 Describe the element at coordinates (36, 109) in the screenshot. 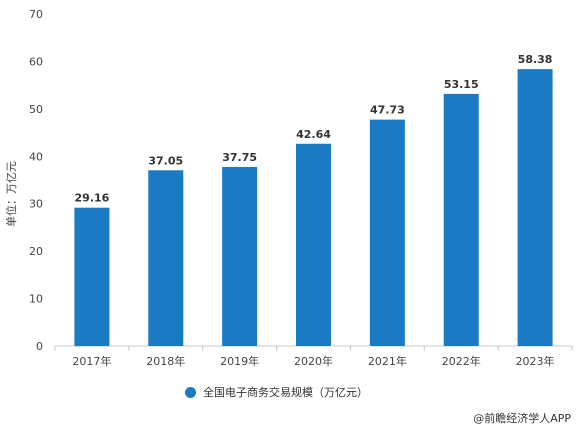

I see `y-tick-label: 50` at that location.